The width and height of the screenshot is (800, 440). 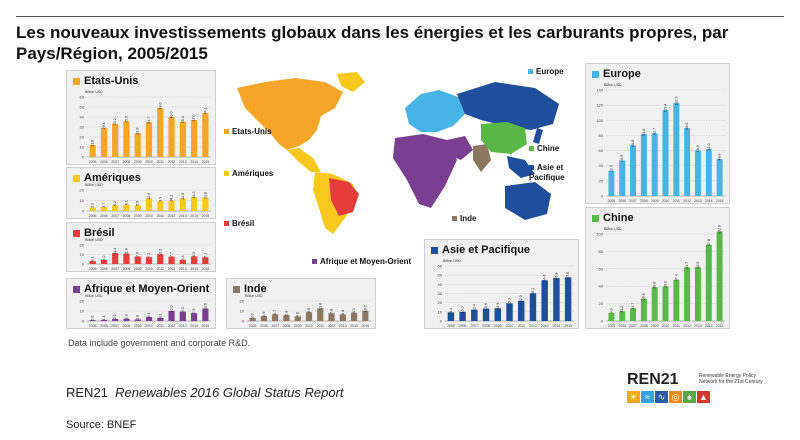 I want to click on chart-title: Chine, so click(x=613, y=218).